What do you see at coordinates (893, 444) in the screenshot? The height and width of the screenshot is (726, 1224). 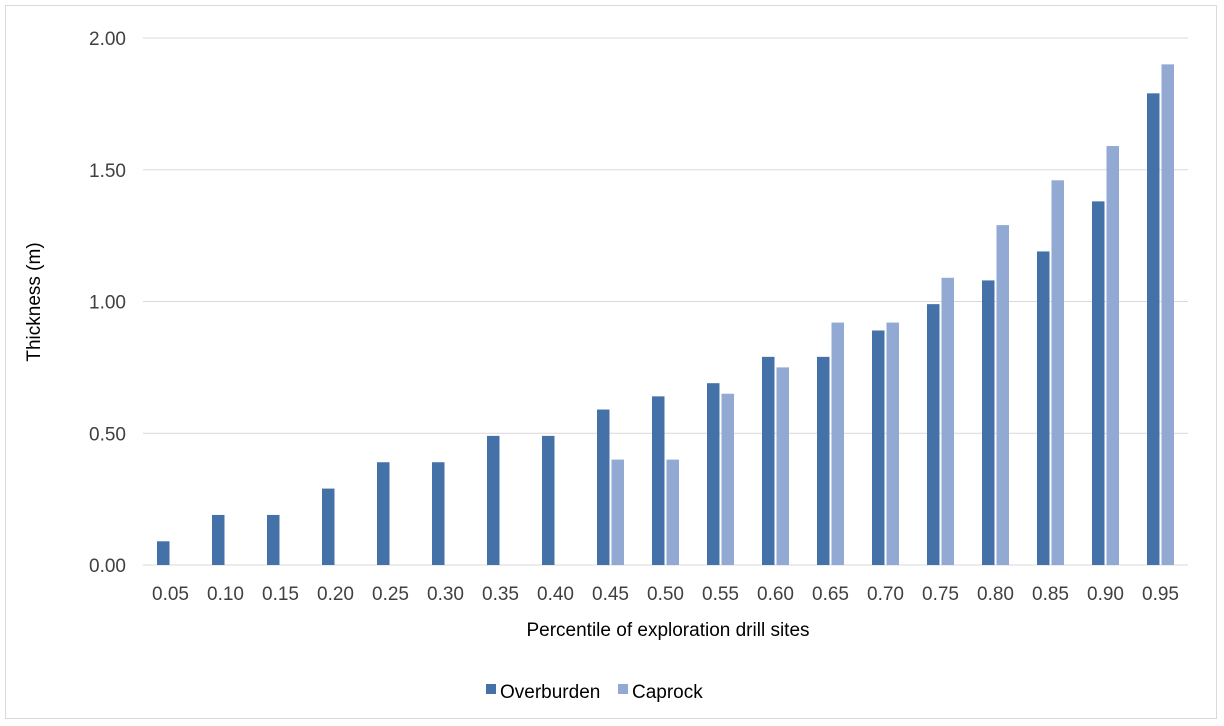 I see `bar-caprock-0.70` at bounding box center [893, 444].